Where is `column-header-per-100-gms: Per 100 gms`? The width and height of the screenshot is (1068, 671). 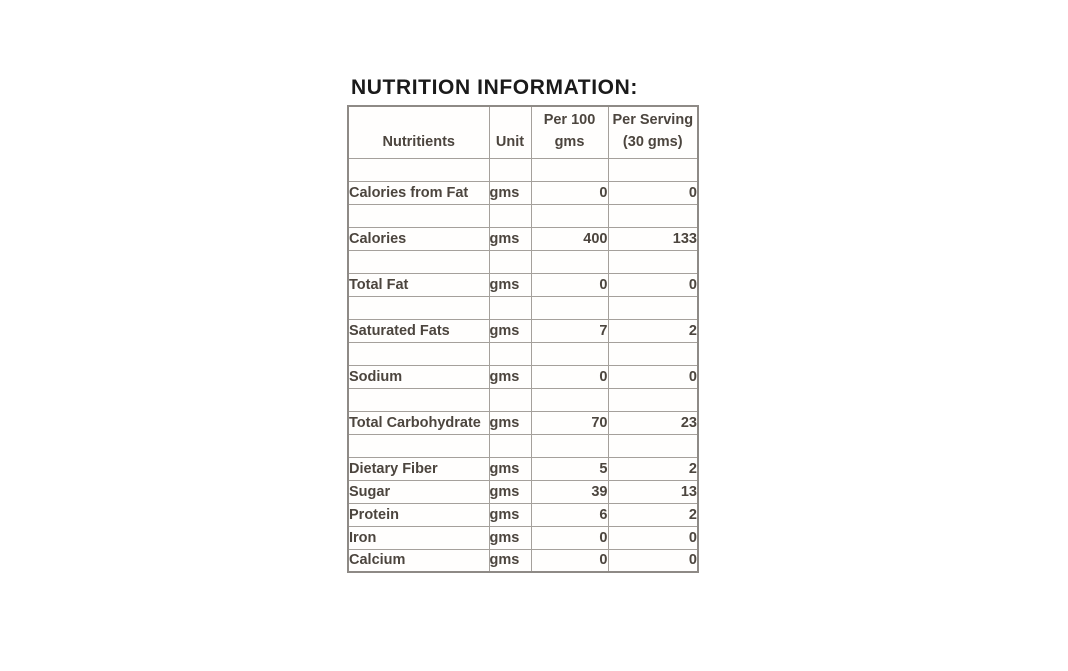
column-header-per-100-gms: Per 100 gms is located at coordinates (569, 132).